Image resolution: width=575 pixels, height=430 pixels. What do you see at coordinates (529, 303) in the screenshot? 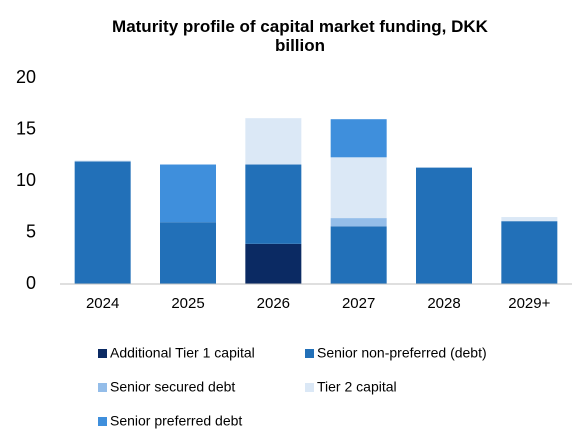
I see `x-tick-label: 2029+` at bounding box center [529, 303].